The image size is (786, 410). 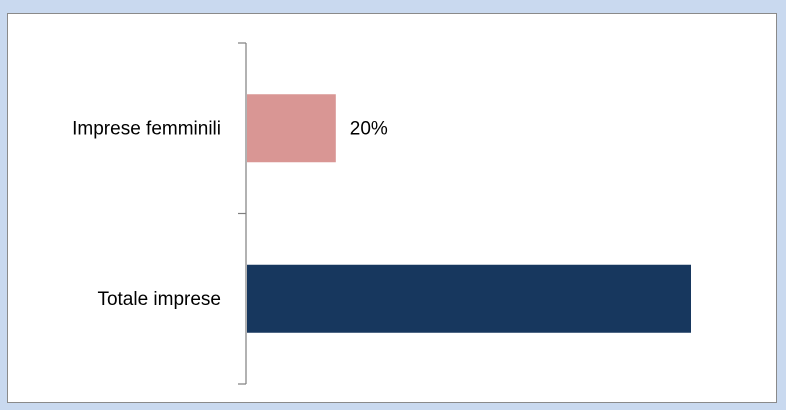 I want to click on category-label-totale-imprese: Totale imprese, so click(x=159, y=299).